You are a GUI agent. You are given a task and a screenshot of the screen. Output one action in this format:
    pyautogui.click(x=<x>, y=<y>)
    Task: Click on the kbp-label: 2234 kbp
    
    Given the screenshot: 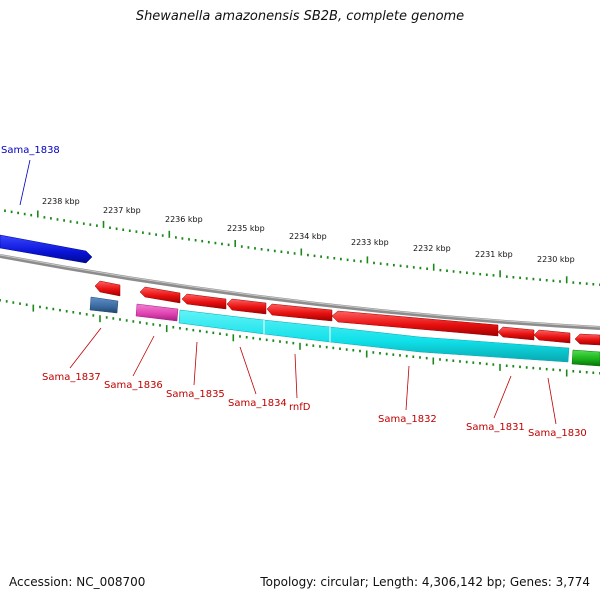 What is the action you would take?
    pyautogui.click(x=308, y=236)
    